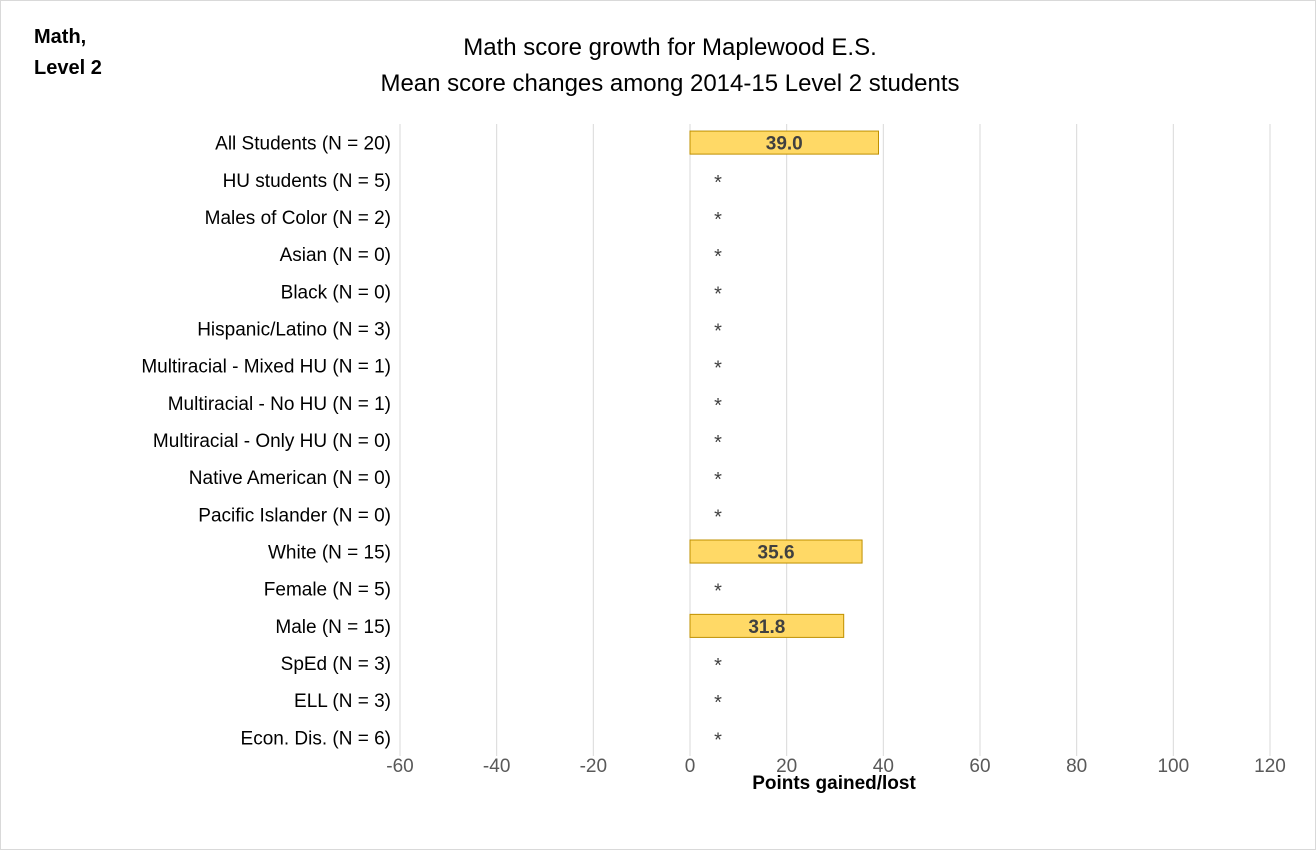 This screenshot has width=1316, height=850. What do you see at coordinates (316, 738) in the screenshot?
I see `category-label: Econ. Dis. (N = 6)` at bounding box center [316, 738].